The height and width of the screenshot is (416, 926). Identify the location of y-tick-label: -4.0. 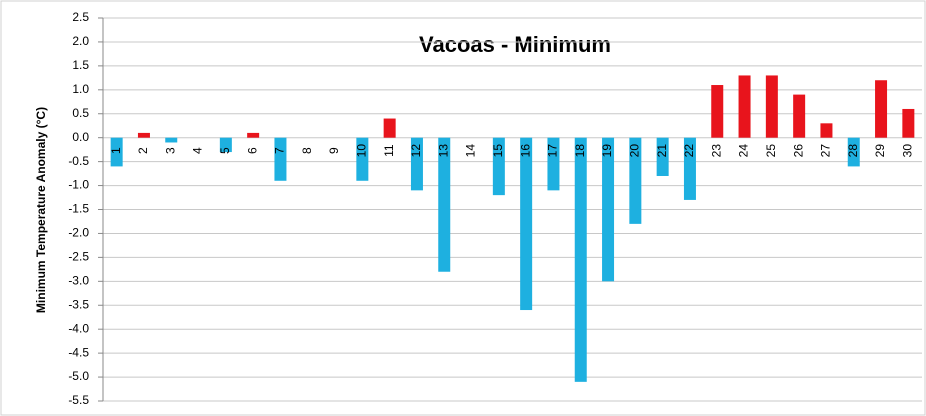
(78, 328).